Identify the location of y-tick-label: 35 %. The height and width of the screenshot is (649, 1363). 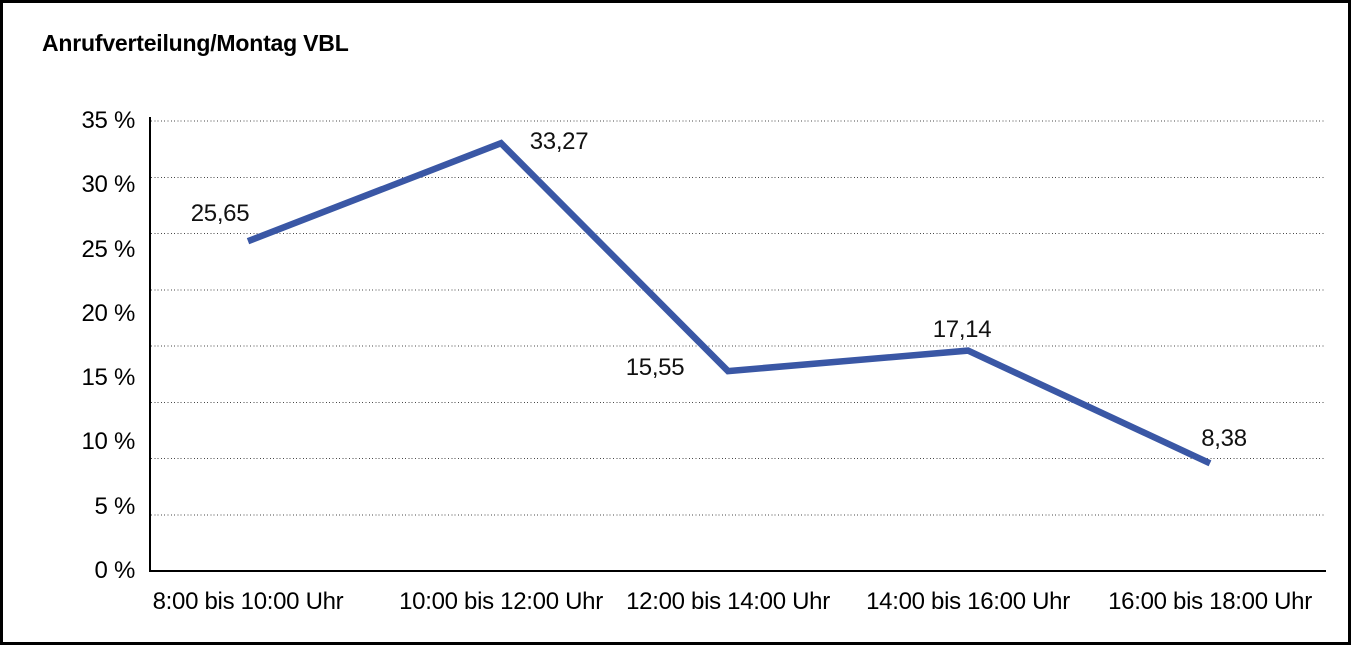
(108, 120).